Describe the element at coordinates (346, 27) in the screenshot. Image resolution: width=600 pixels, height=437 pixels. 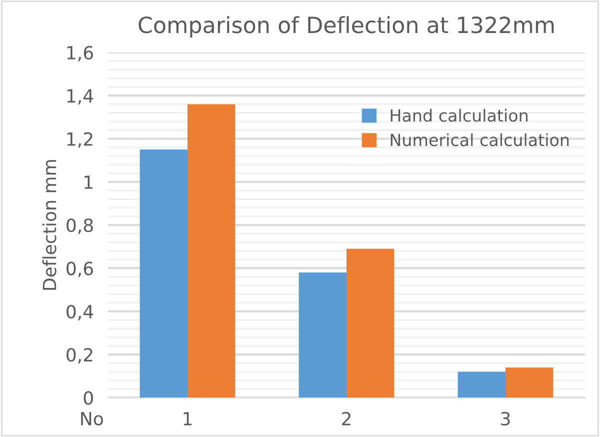
I see `chart-title: Comparison of Deflection at 1322mm` at that location.